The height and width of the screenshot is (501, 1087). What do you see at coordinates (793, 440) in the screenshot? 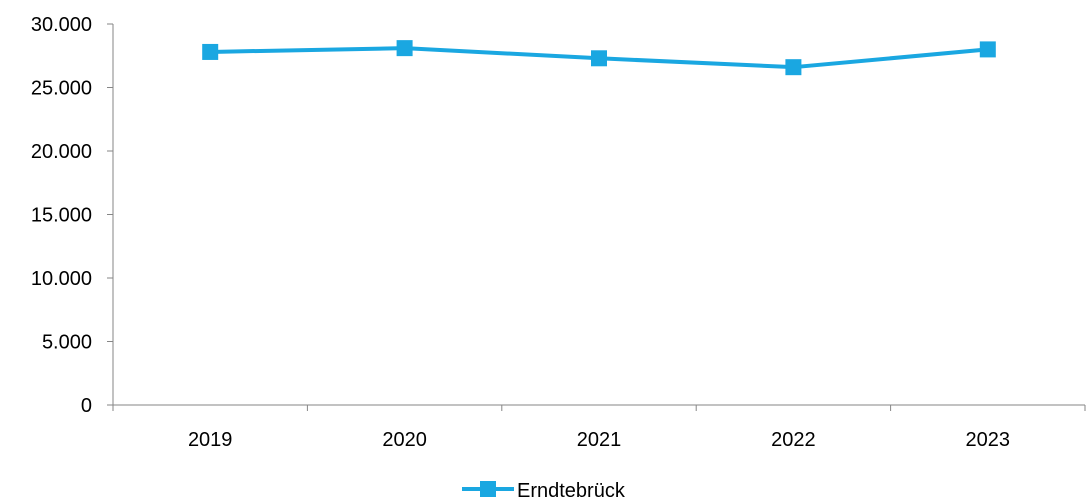
I see `x-tick-label: 2022` at bounding box center [793, 440].